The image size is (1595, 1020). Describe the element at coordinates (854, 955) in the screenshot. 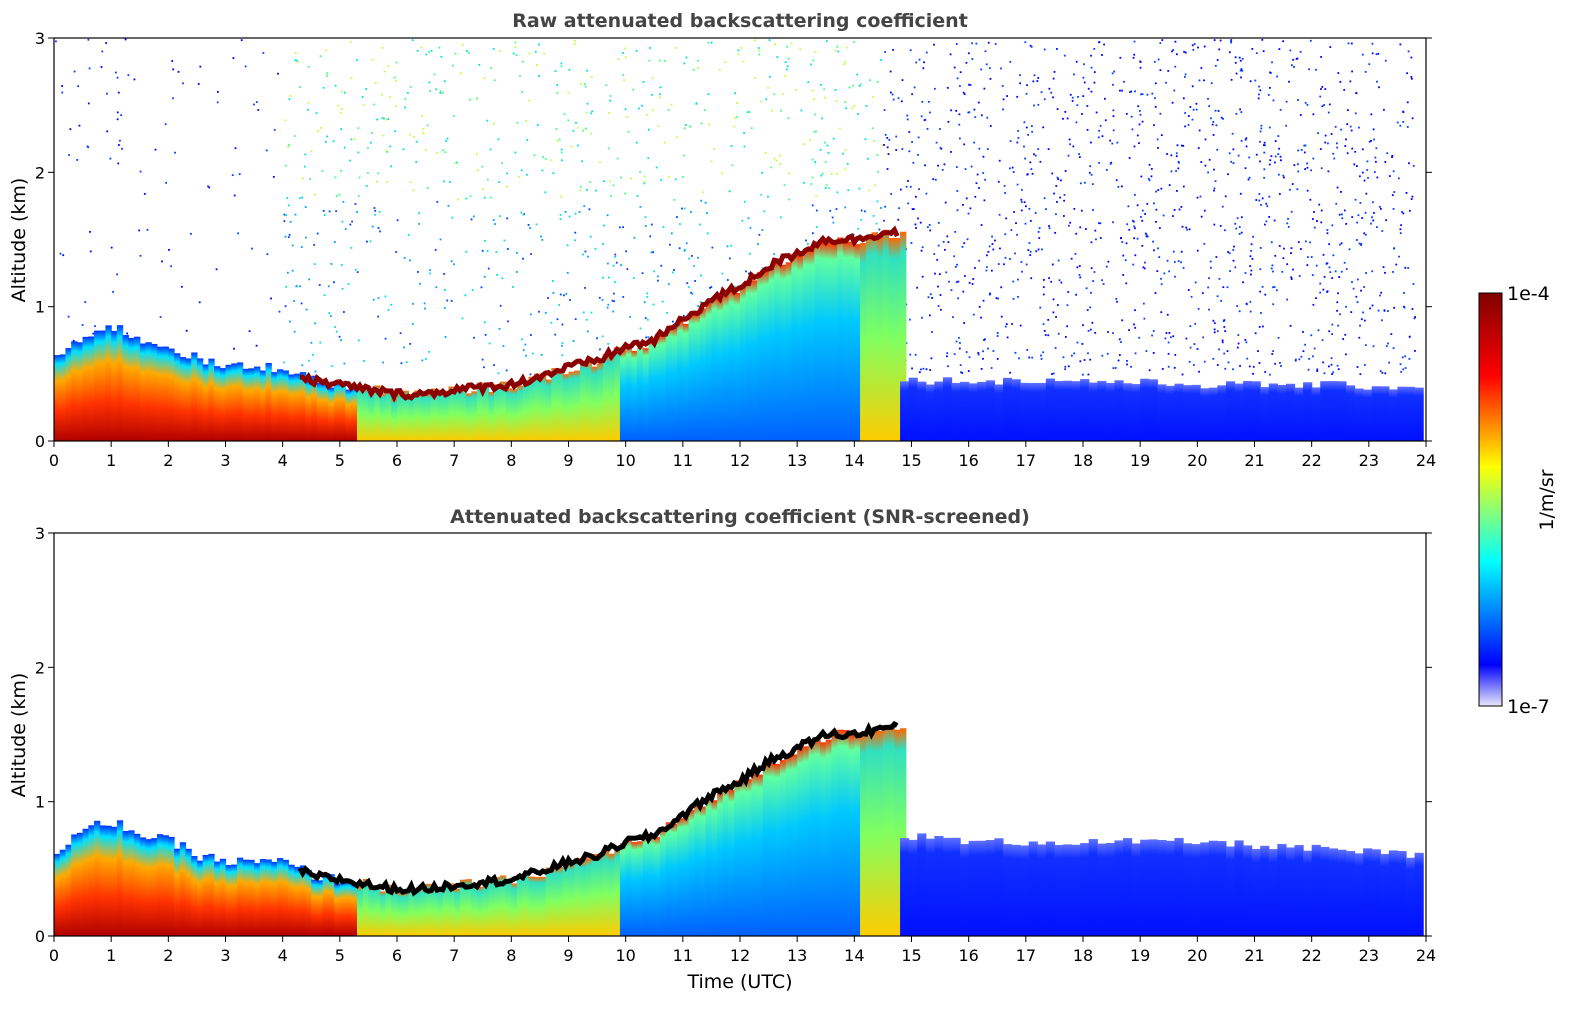

I see `x-tick-label: 14` at that location.